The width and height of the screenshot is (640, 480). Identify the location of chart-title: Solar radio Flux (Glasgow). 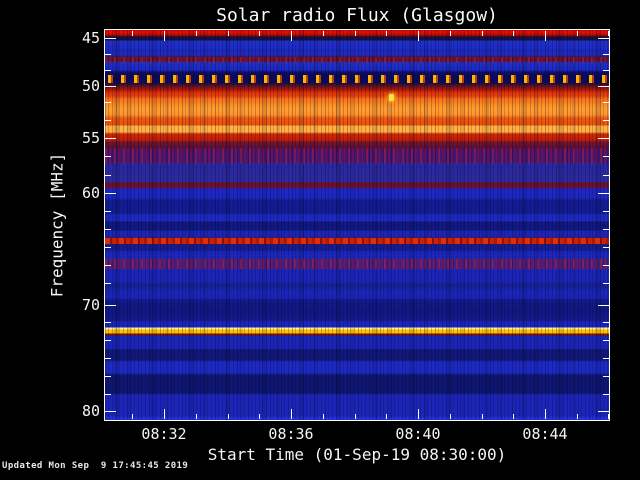
(357, 15).